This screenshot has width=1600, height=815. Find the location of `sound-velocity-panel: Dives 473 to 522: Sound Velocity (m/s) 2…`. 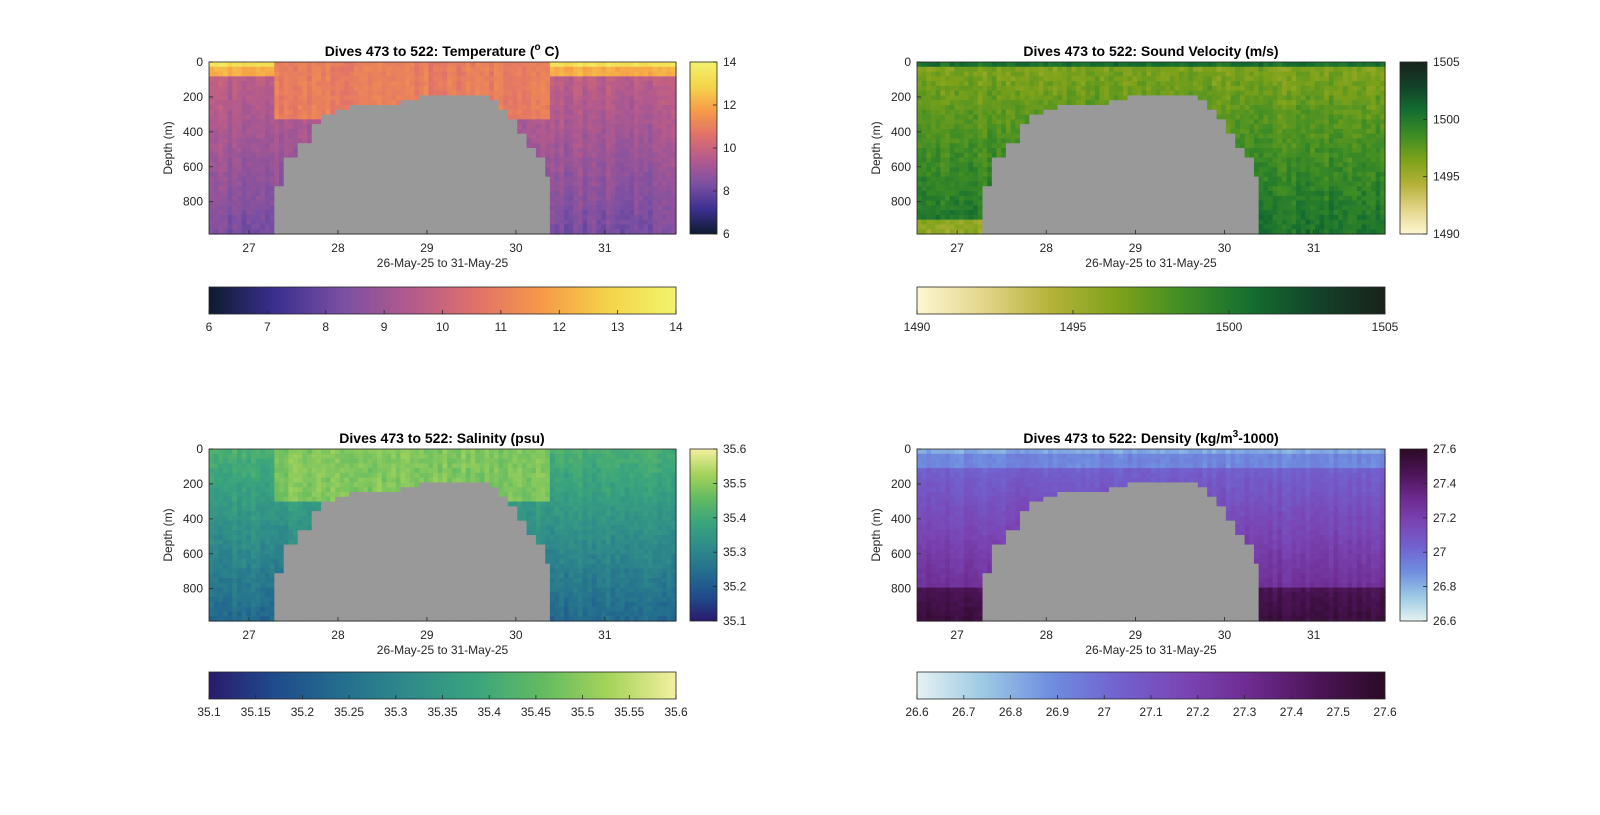

sound-velocity-panel: Dives 473 to 522: Sound Velocity (m/s) 2… is located at coordinates (1164, 188).